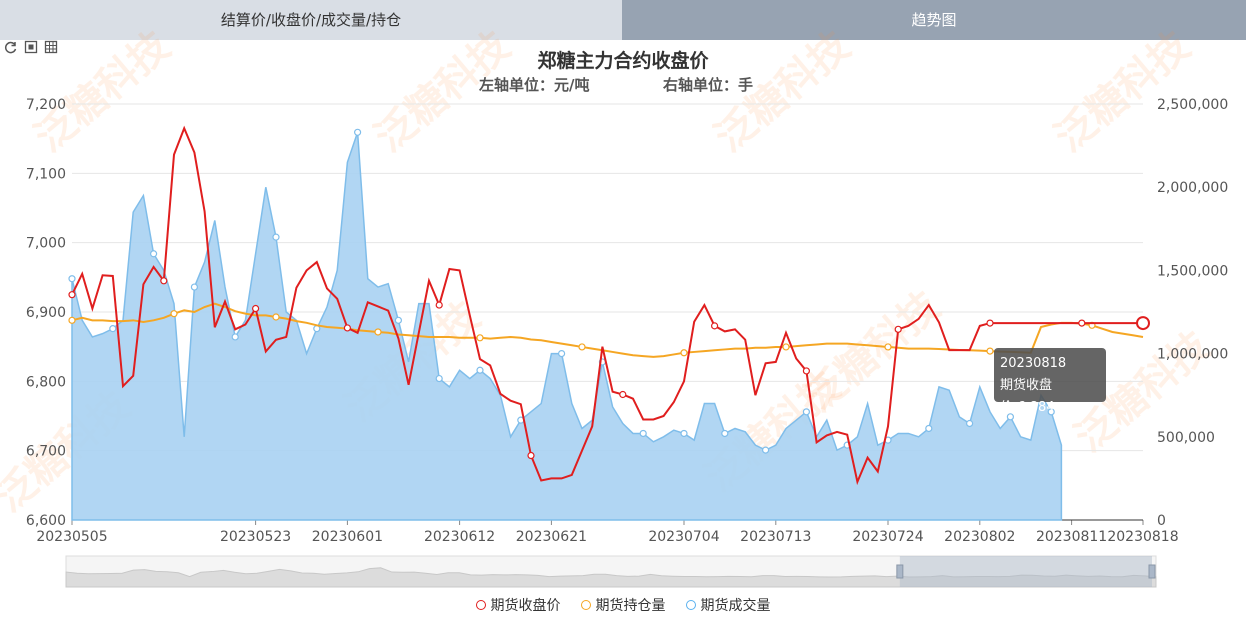  Describe the element at coordinates (623, 61) in the screenshot. I see `chart-title: 郑糖主力合约收盘价` at that location.